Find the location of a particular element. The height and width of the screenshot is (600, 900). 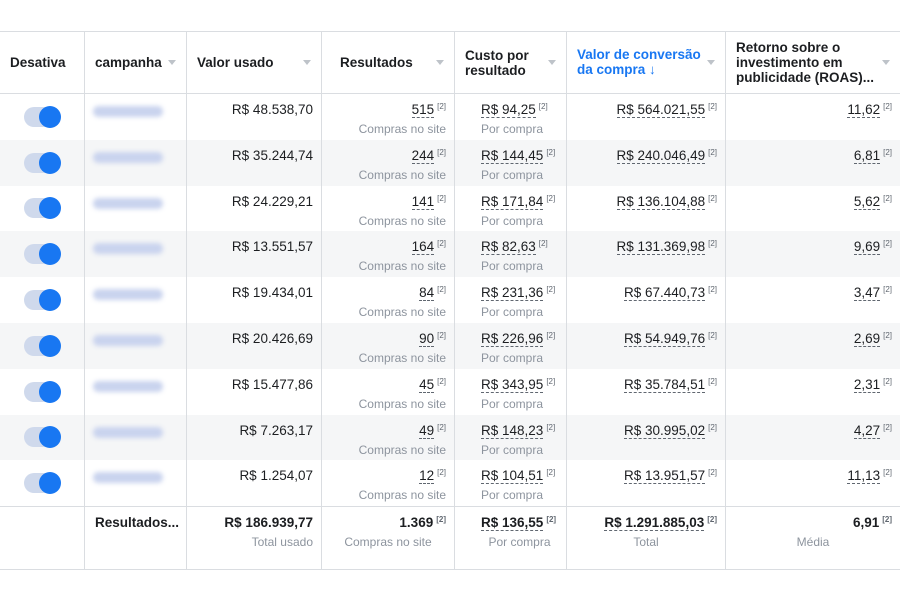

column-header-cost-label: Custo por resultado is located at coordinates (497, 63).